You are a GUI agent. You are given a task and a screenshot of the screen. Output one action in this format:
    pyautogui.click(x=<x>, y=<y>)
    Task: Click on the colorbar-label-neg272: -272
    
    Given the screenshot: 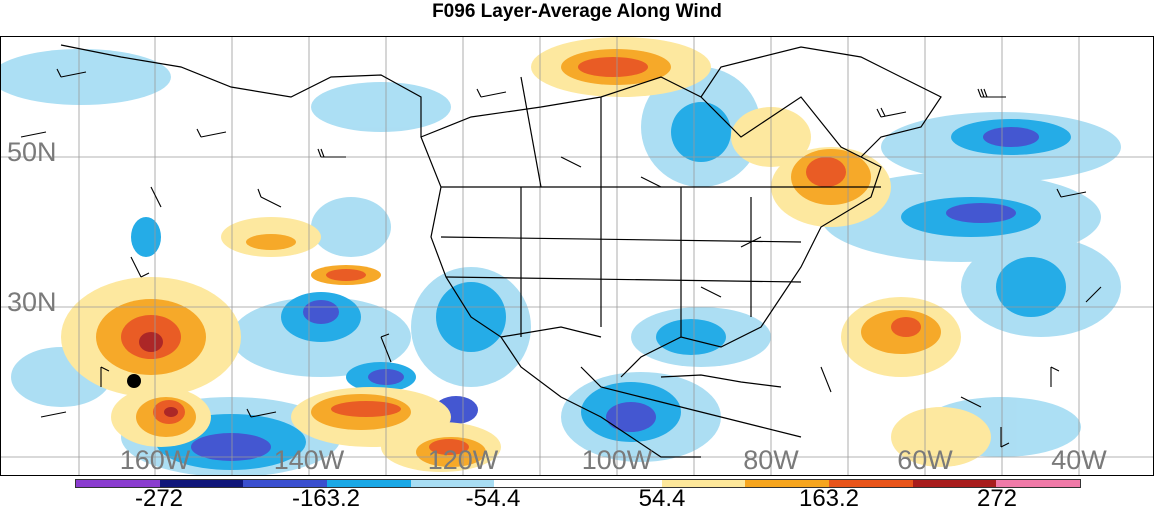 What is the action you would take?
    pyautogui.click(x=159, y=498)
    